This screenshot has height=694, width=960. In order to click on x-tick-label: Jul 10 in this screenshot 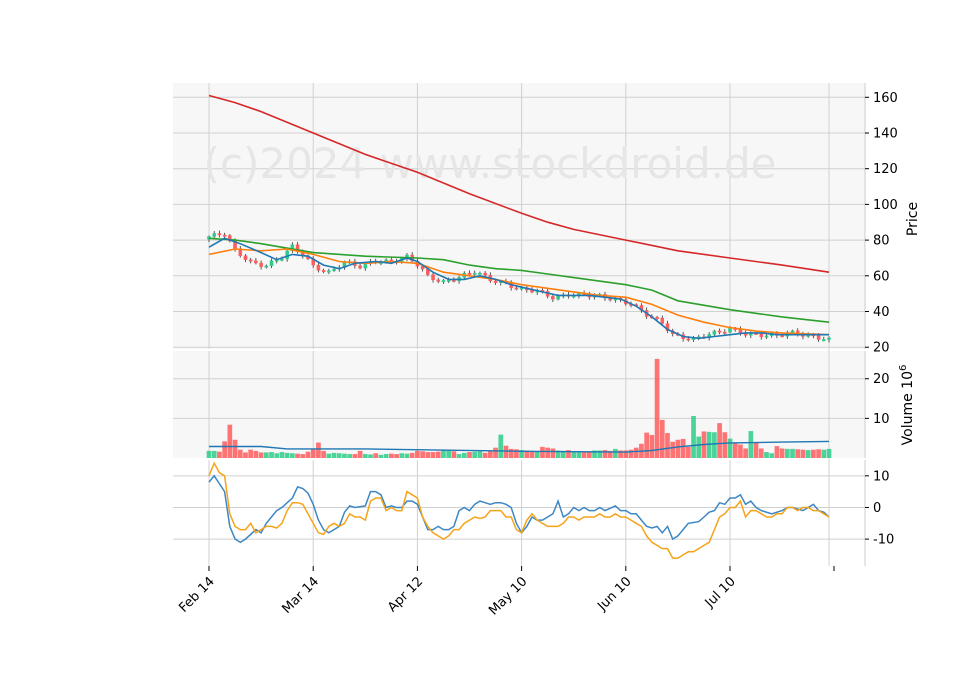, I will do `click(720, 592)`.